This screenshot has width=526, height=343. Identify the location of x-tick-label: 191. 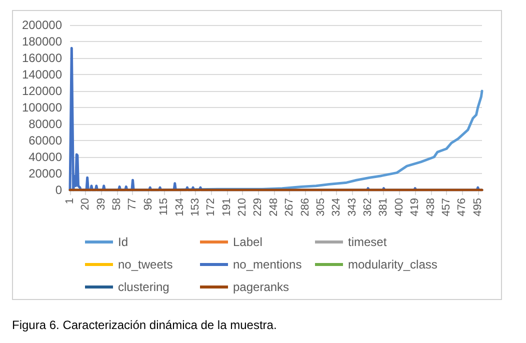
(226, 207).